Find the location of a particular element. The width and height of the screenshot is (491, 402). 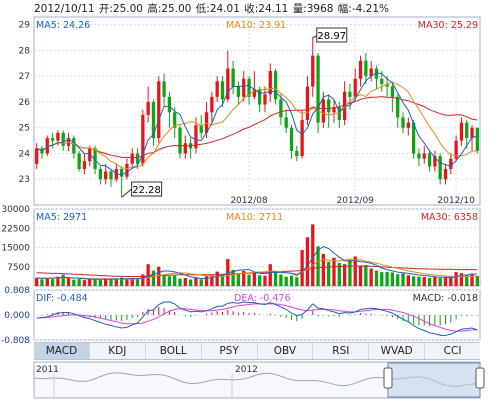

volume-ma5-legend: MA5: 2971 is located at coordinates (61, 217).